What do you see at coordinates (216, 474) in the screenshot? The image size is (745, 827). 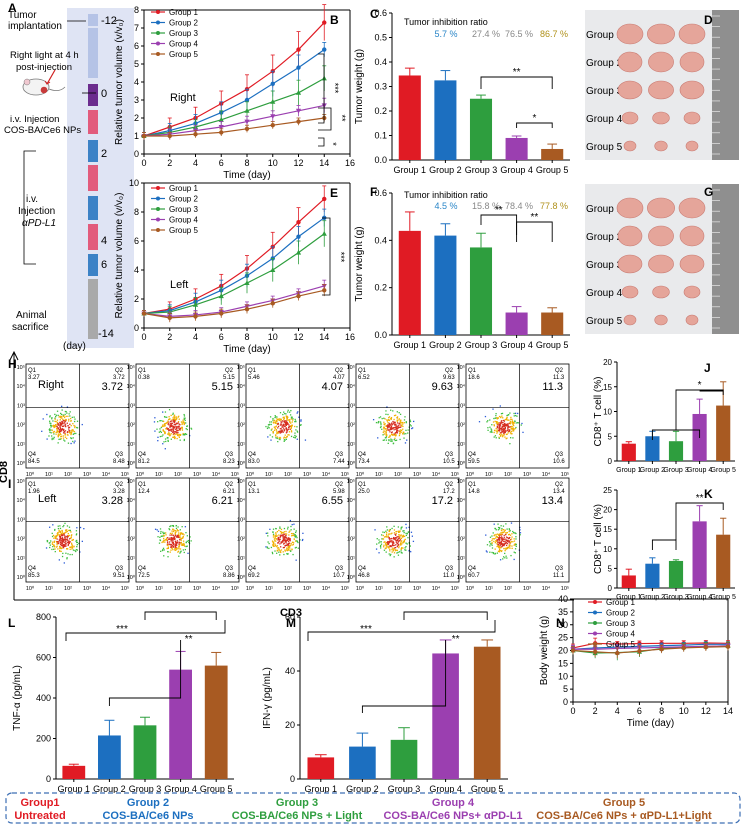 I see `flow-x-tick-label: 10⁴` at bounding box center [216, 474].